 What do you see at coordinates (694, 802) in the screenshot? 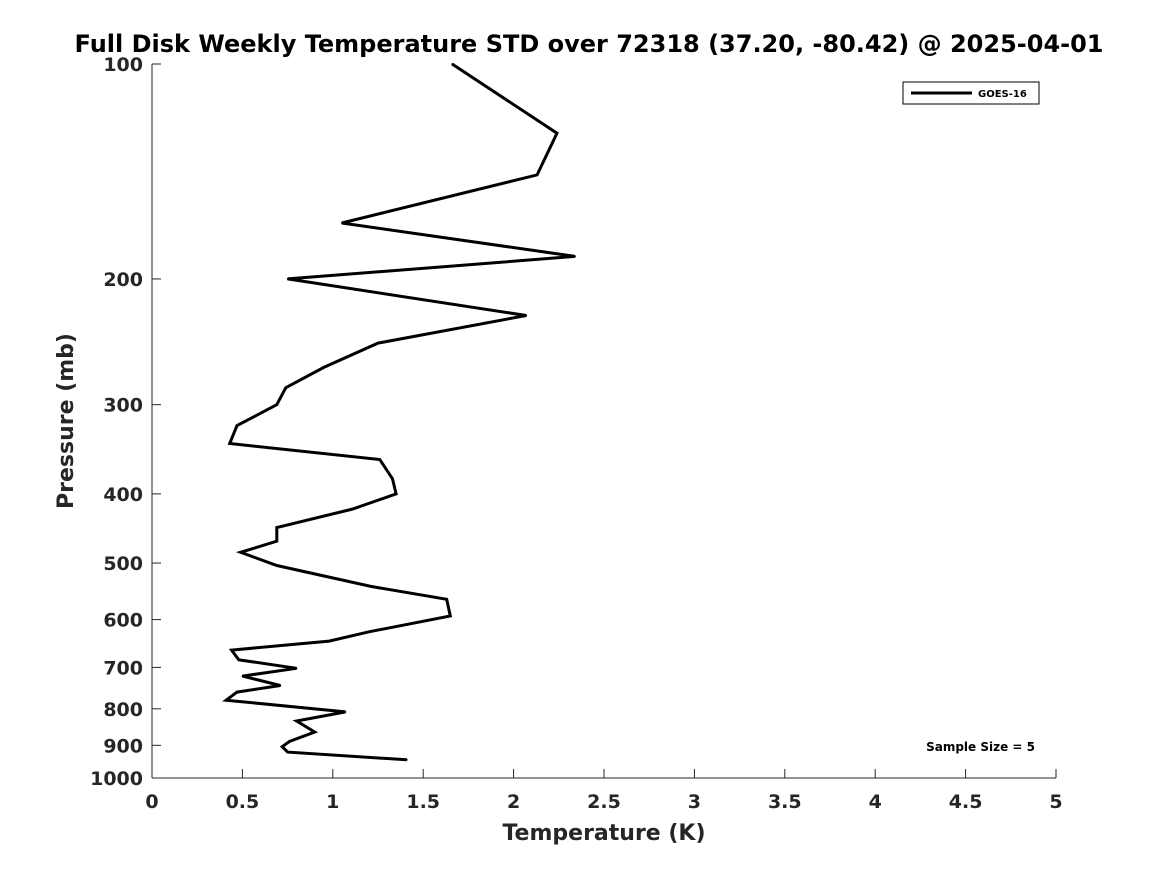
I see `x-tick-label: 3` at bounding box center [694, 802].